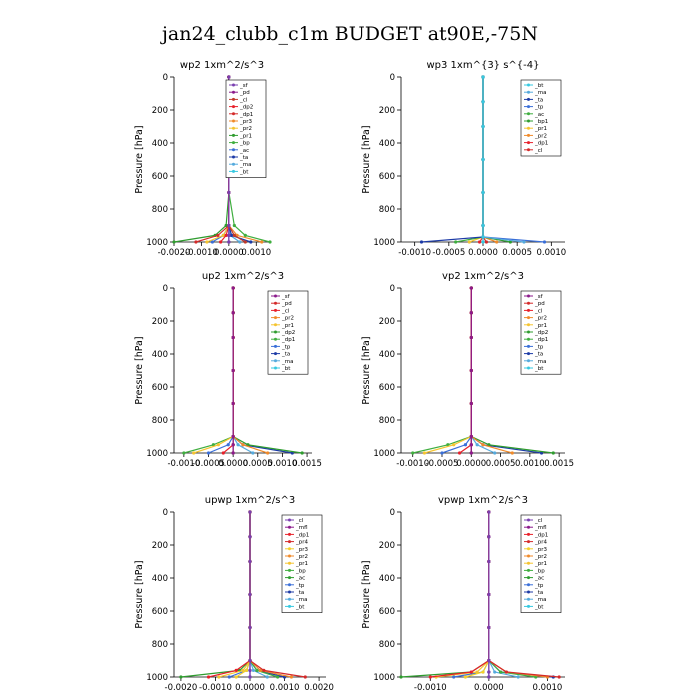 The height and width of the screenshot is (700, 700). I want to click on series-bt, so click(483, 159).